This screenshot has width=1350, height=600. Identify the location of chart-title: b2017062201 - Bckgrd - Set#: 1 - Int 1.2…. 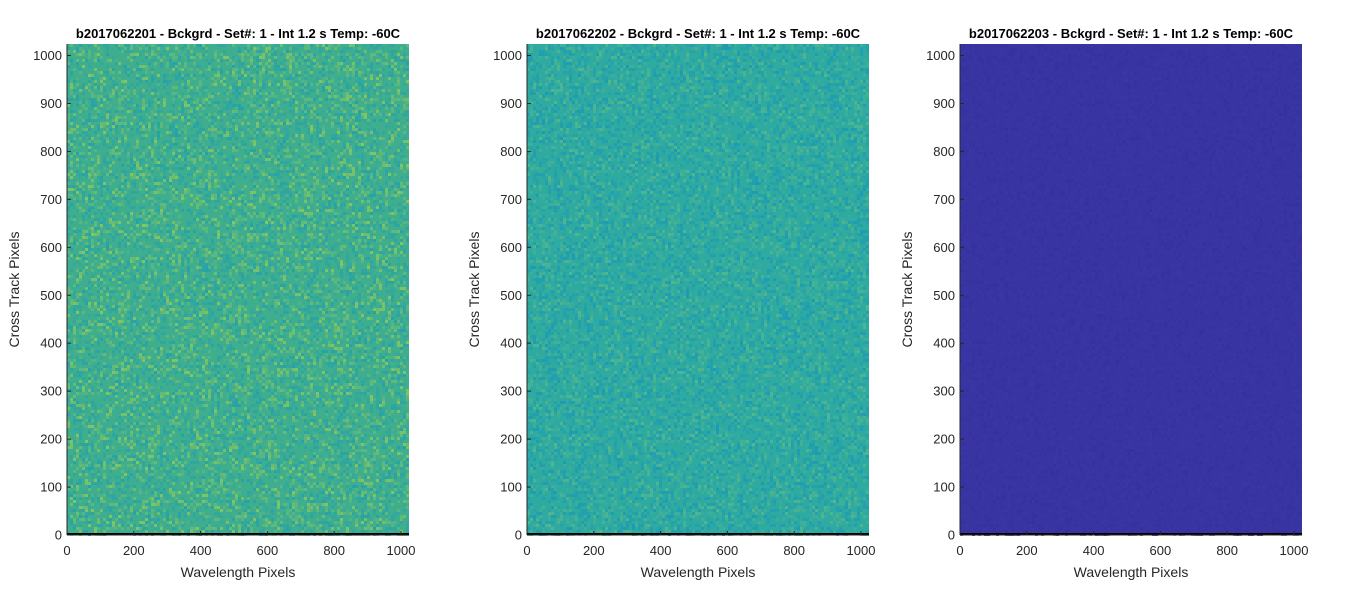
(238, 33).